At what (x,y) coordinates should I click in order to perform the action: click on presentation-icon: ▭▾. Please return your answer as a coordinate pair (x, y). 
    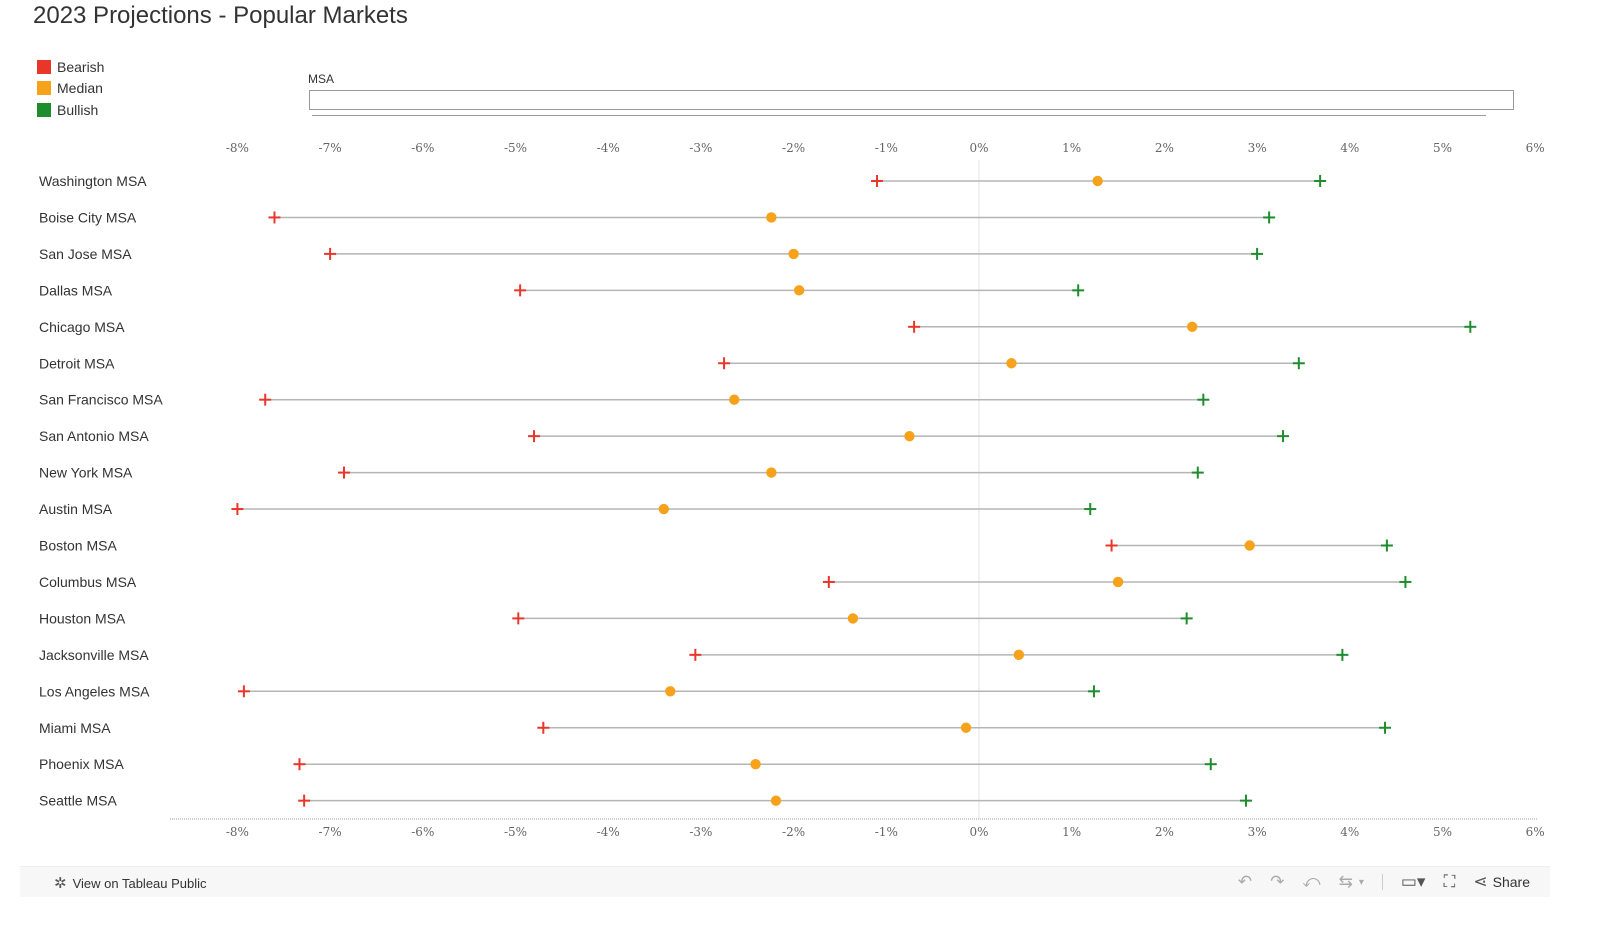
    Looking at the image, I should click on (1413, 881).